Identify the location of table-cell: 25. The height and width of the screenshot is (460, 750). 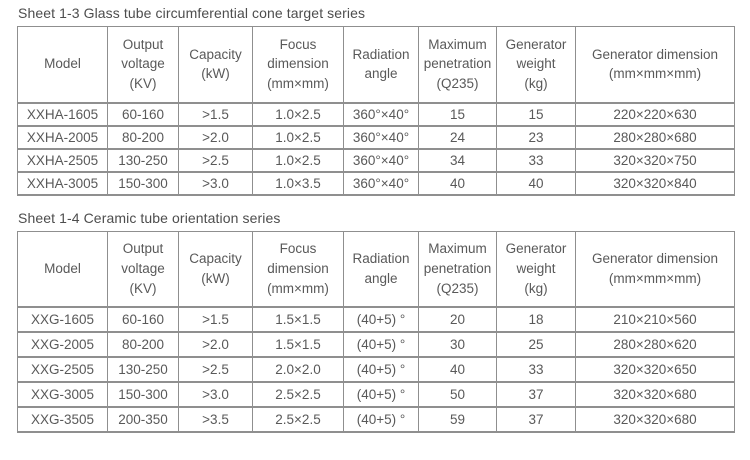
(536, 344).